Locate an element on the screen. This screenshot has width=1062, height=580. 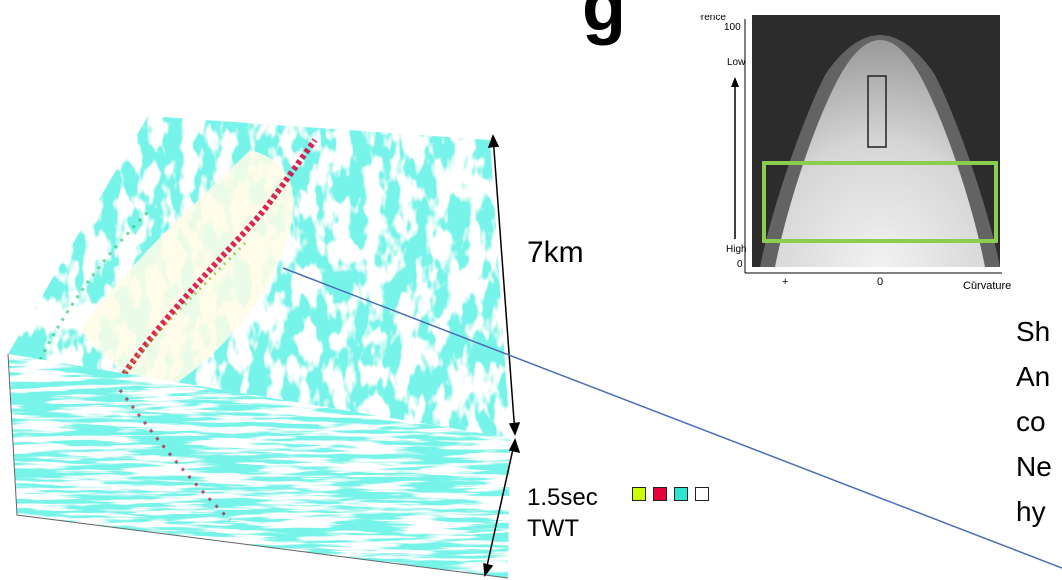
highlight-box is located at coordinates (880, 202).